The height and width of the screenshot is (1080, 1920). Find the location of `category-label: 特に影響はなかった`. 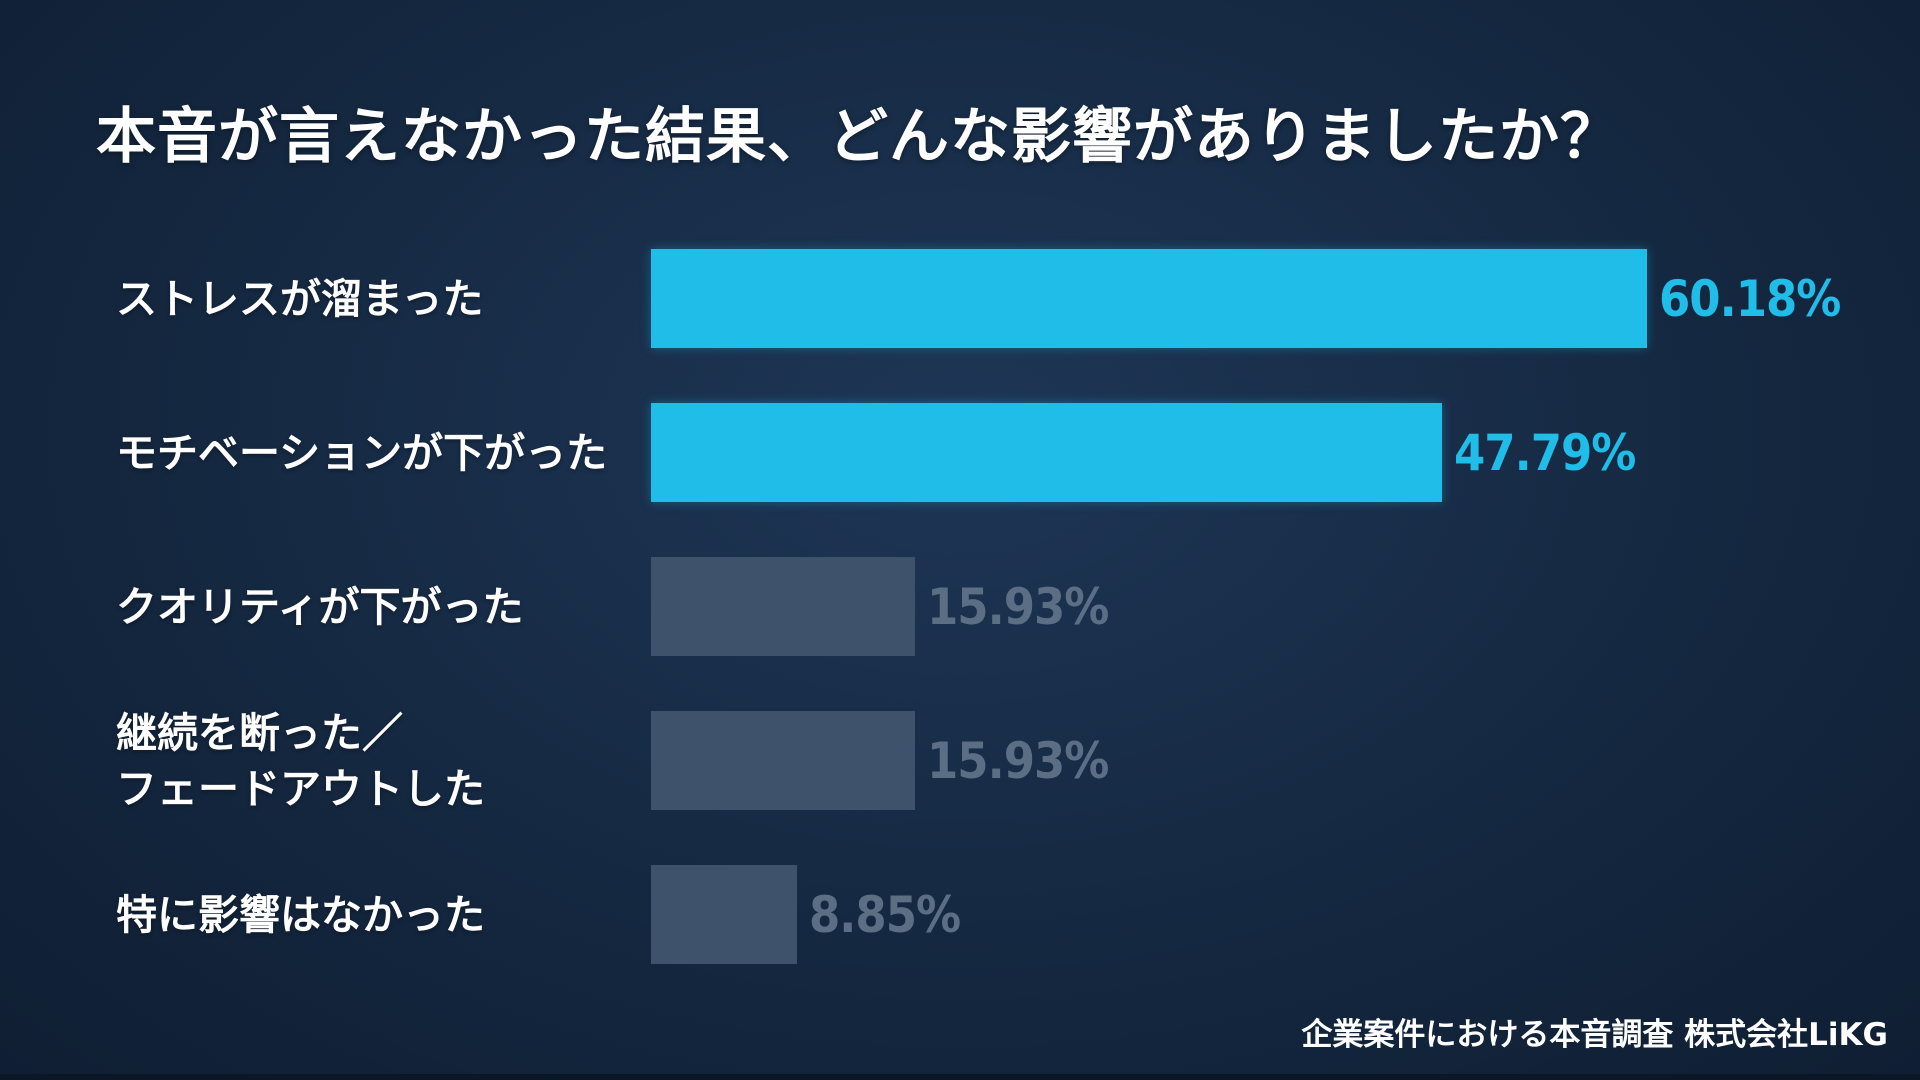

category-label: 特に影響はなかった is located at coordinates (300, 915).